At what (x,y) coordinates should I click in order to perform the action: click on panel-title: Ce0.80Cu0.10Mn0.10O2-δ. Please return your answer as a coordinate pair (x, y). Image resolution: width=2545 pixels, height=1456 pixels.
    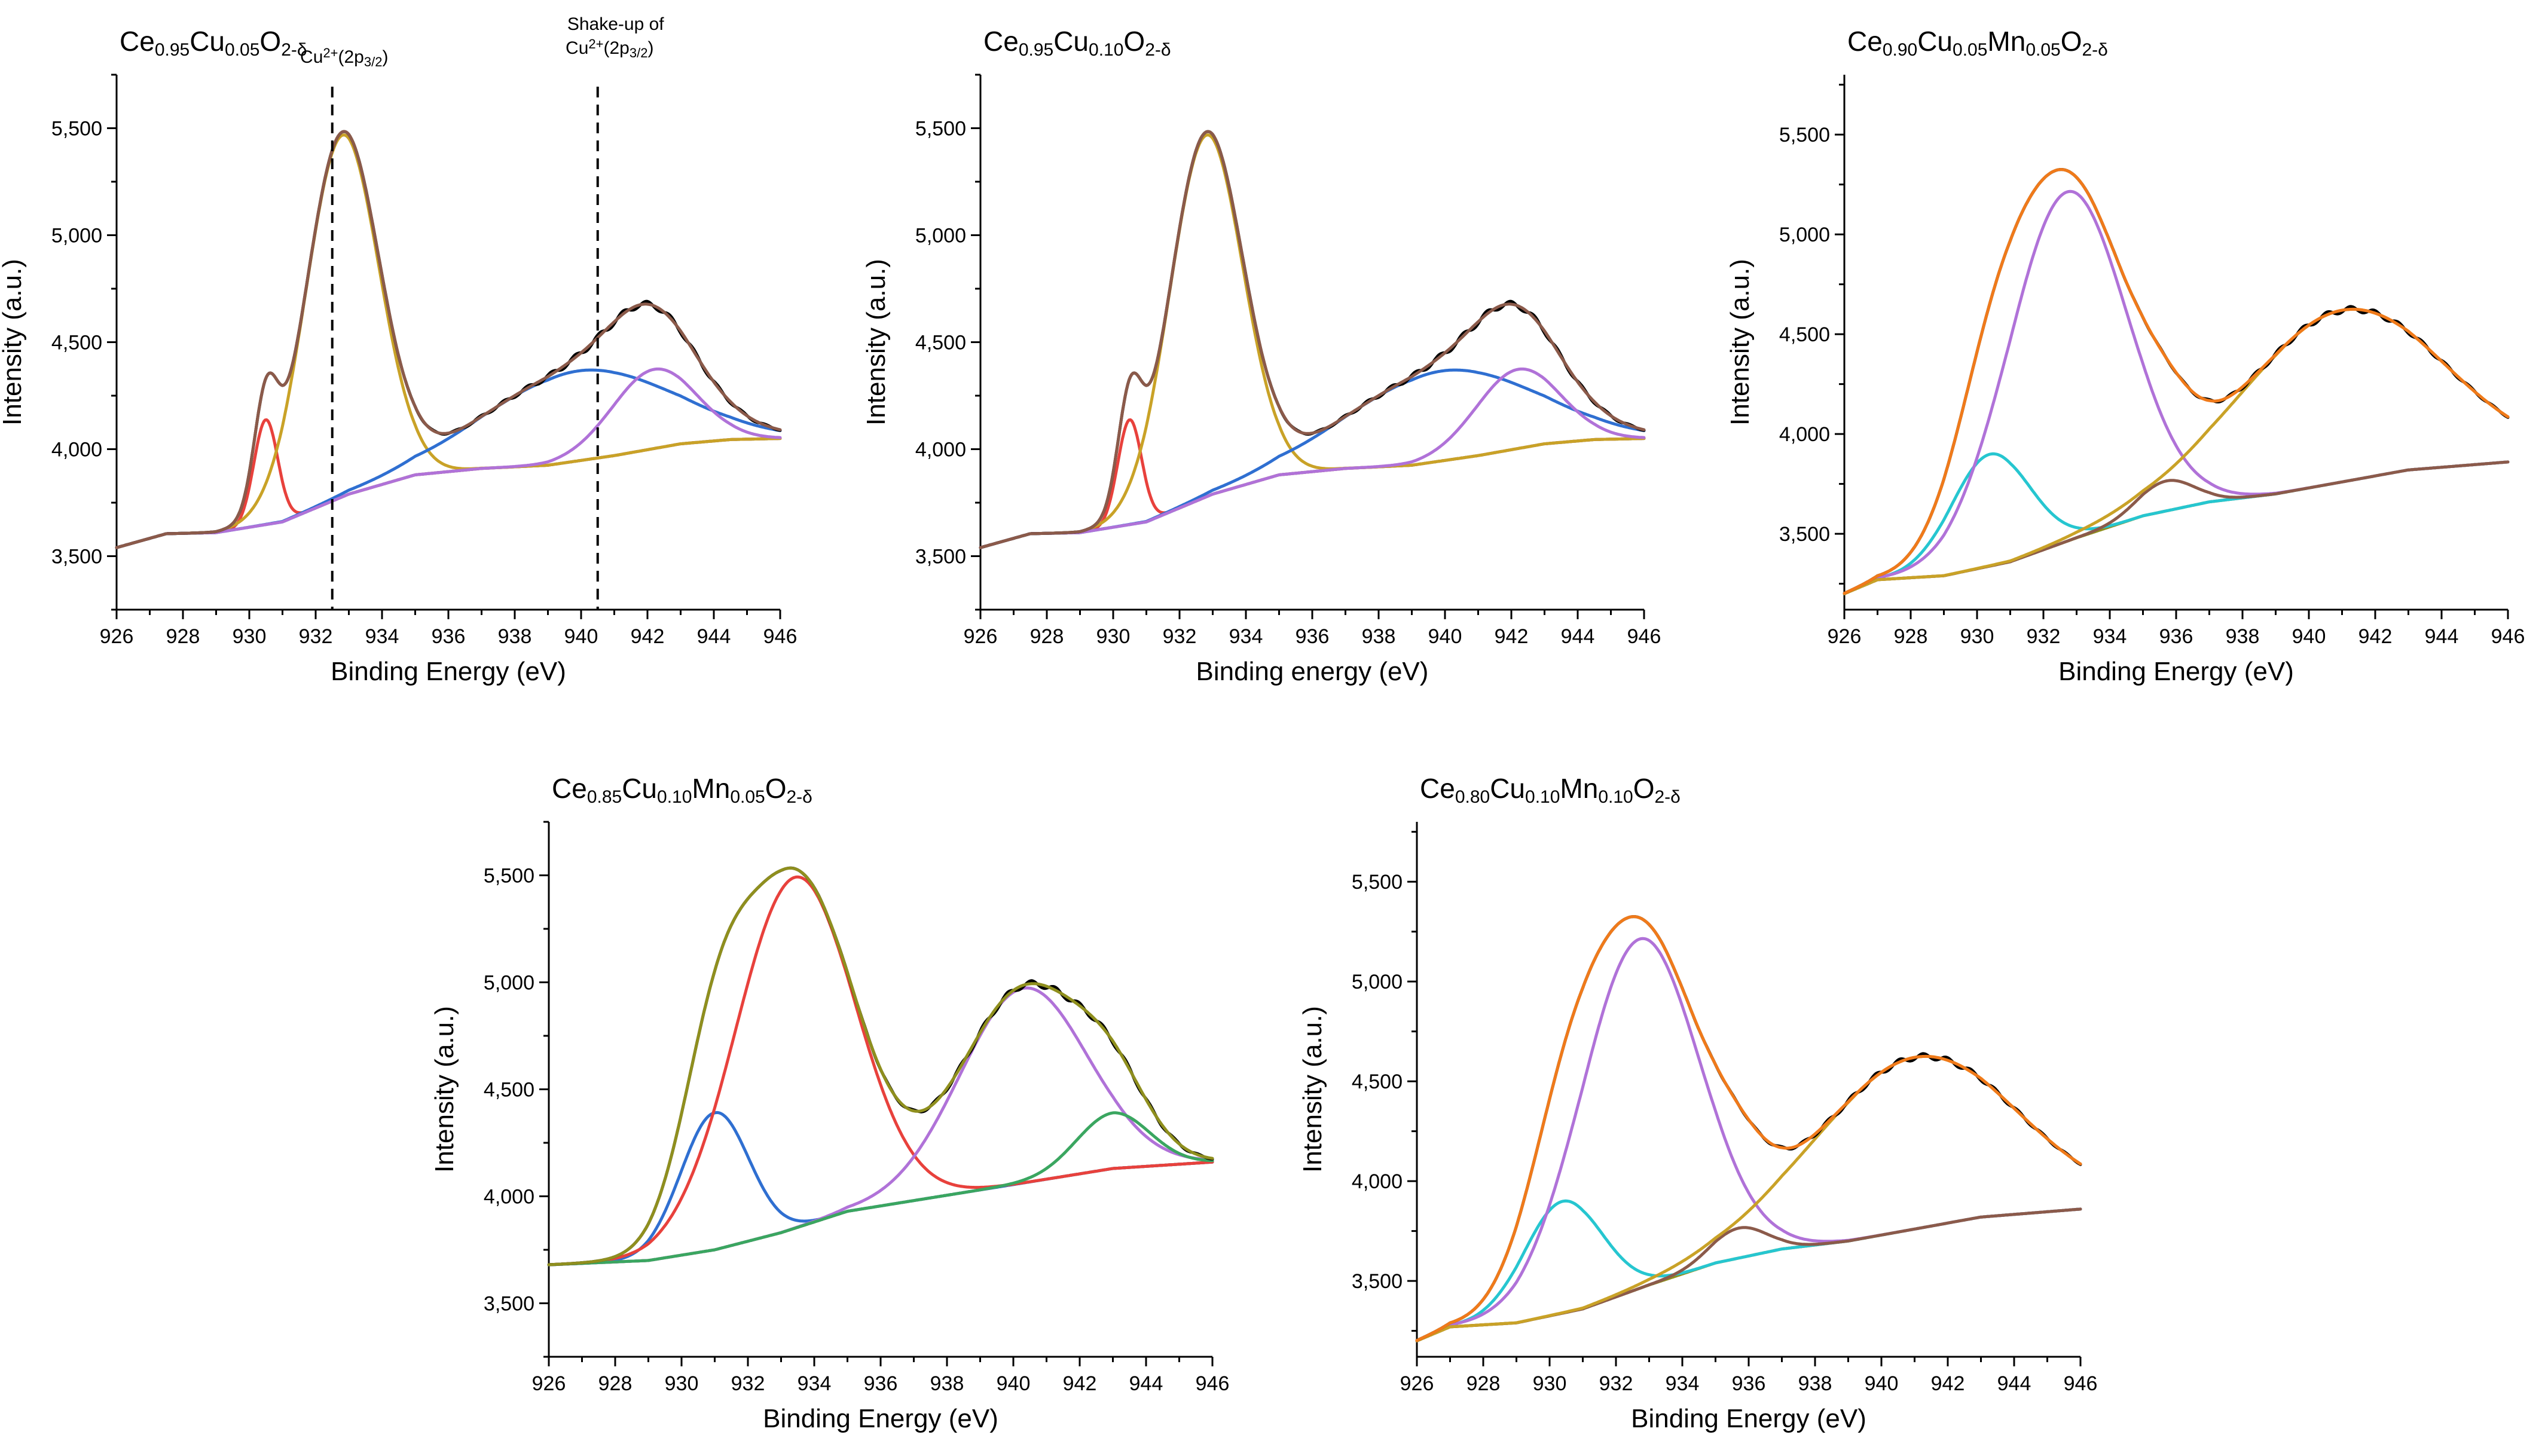
    Looking at the image, I should click on (1550, 790).